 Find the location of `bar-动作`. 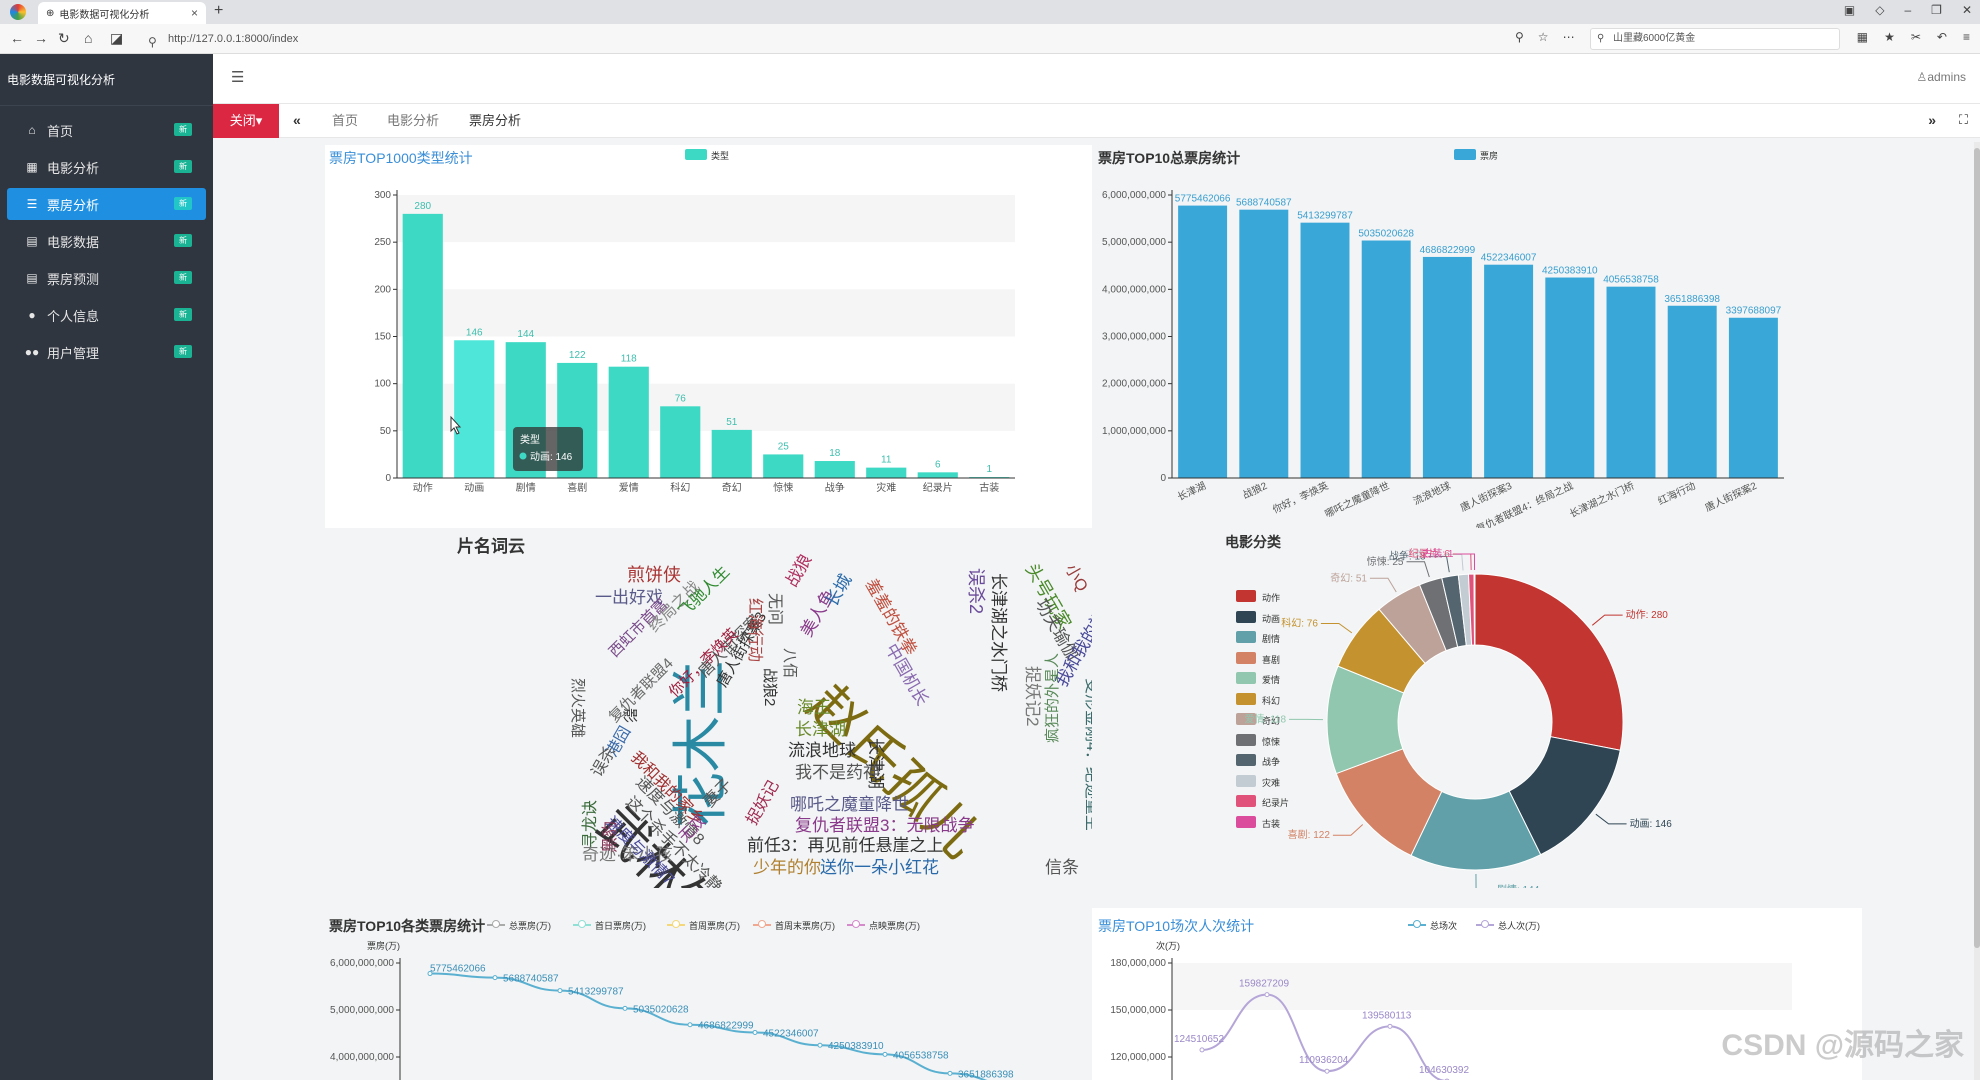

bar-动作 is located at coordinates (422, 345).